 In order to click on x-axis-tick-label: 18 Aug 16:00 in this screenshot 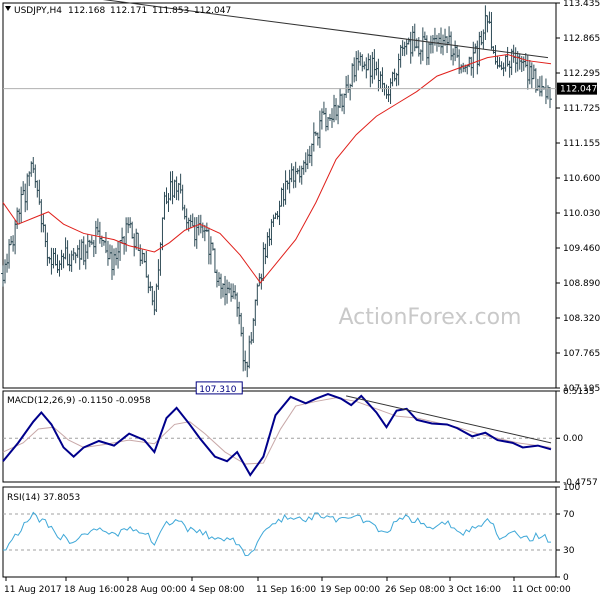, I will do `click(94, 590)`.